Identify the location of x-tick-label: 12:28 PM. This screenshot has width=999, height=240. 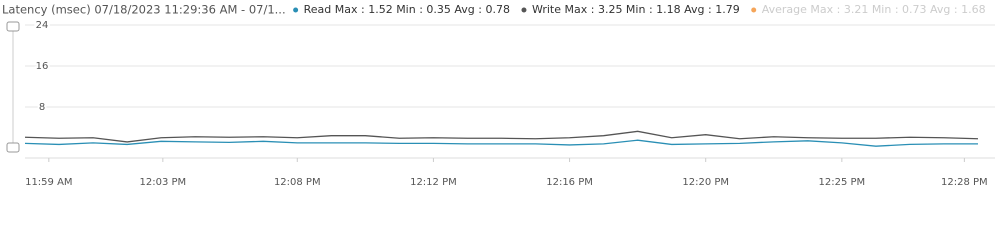
(964, 182).